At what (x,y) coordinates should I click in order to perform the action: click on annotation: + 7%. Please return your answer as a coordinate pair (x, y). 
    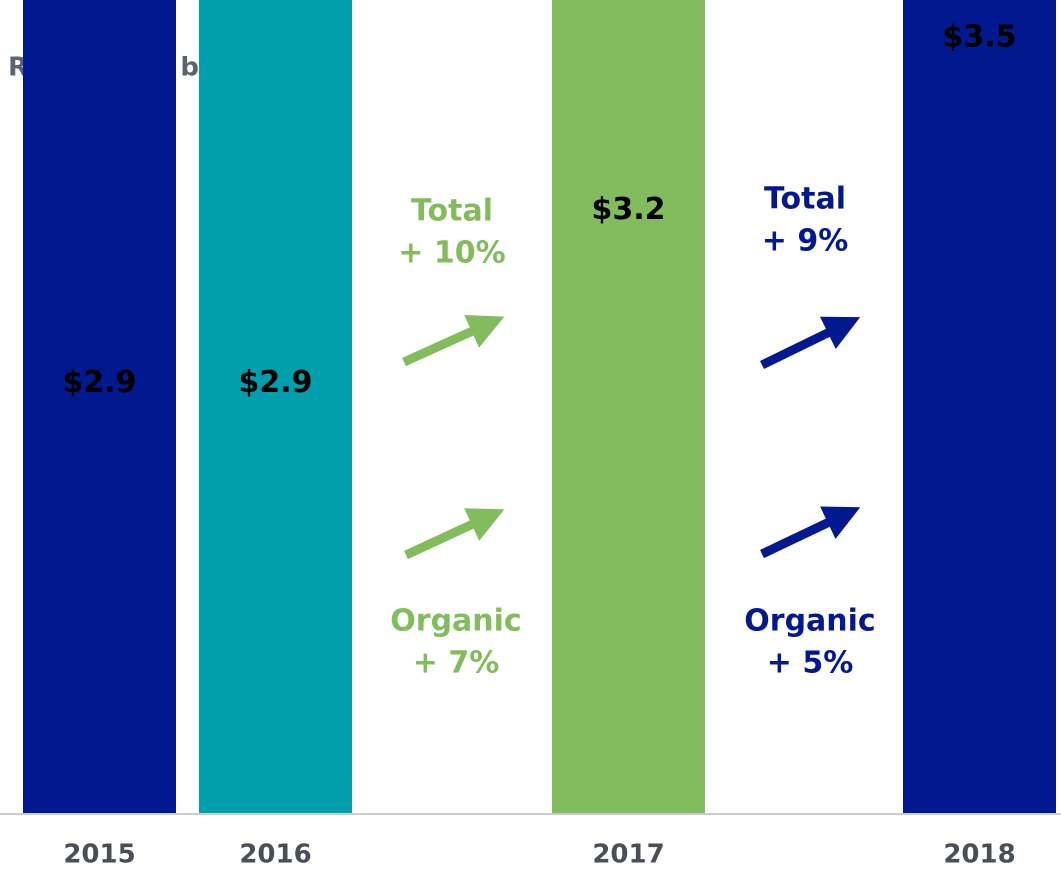
    Looking at the image, I should click on (456, 663).